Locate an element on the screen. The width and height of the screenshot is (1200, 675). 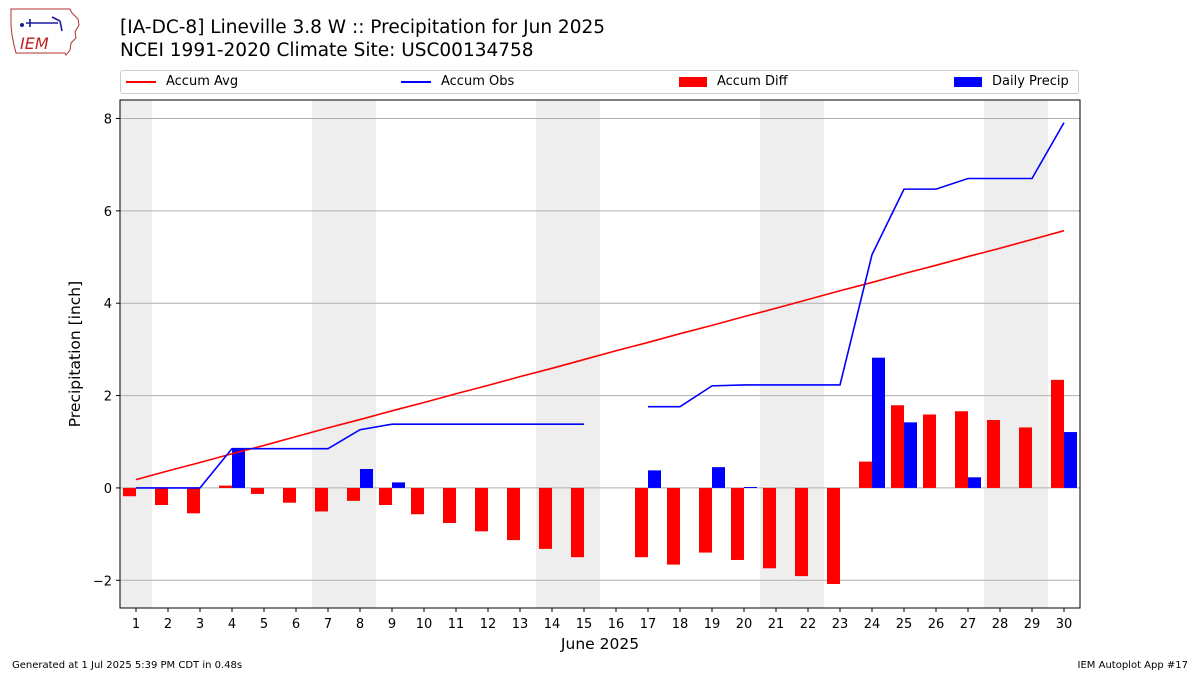
logo-text: IEM is located at coordinates (34, 43).